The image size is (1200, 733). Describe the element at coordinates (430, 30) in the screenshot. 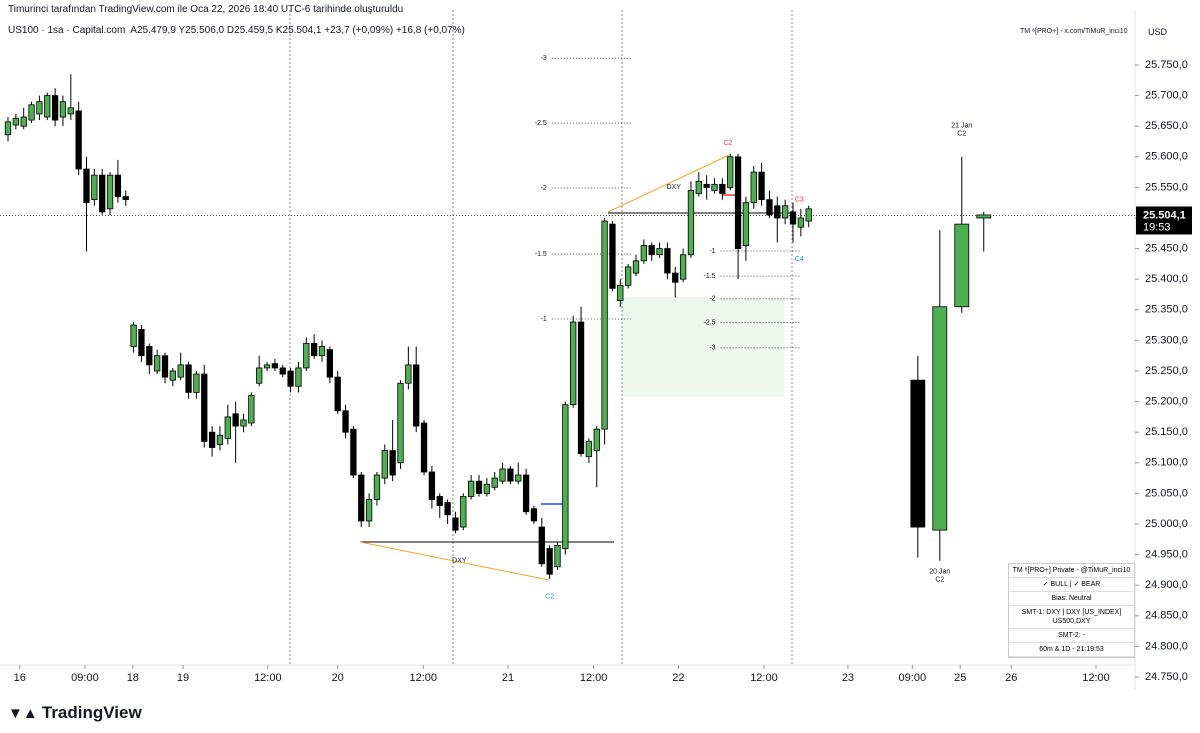

I see `change: +16,8 (+0,07%)` at that location.